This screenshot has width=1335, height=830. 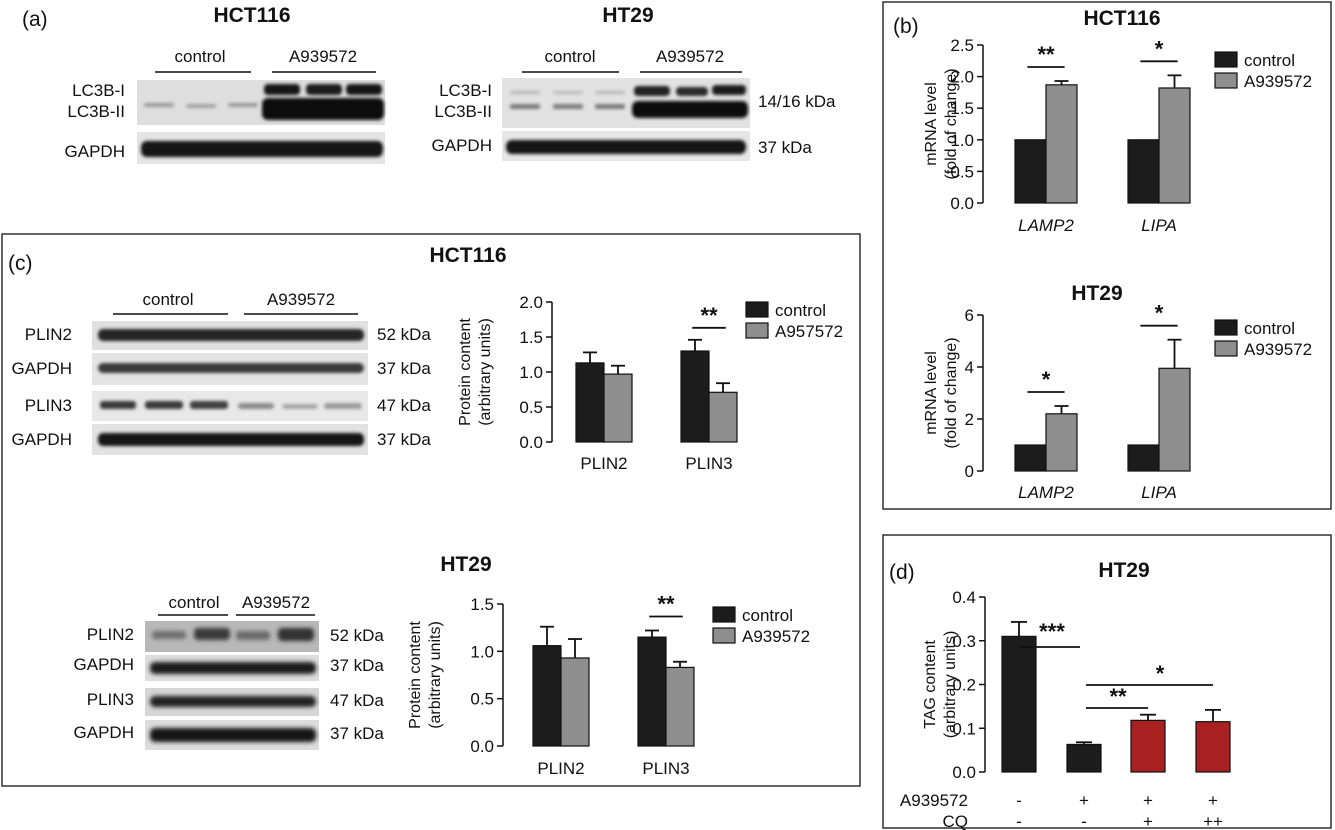 I want to click on section-c-ht29-row-plin3: PLIN3, so click(x=110, y=699).